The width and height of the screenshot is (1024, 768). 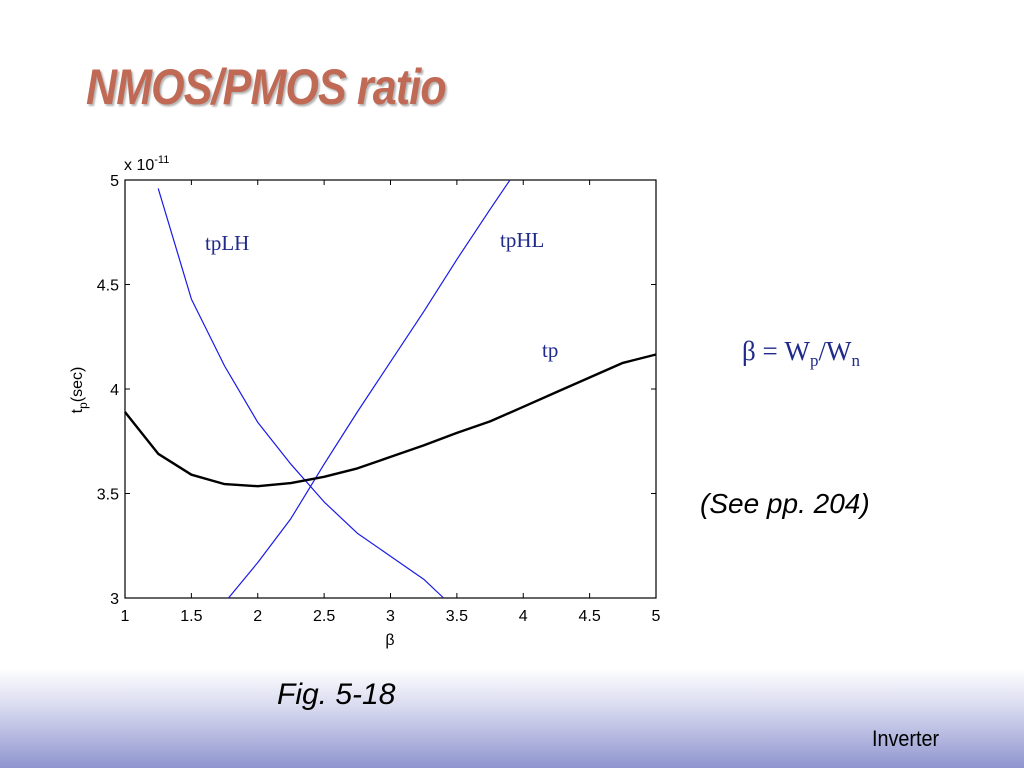 I want to click on y-axis-multiplier: x 10-11, so click(x=146, y=164).